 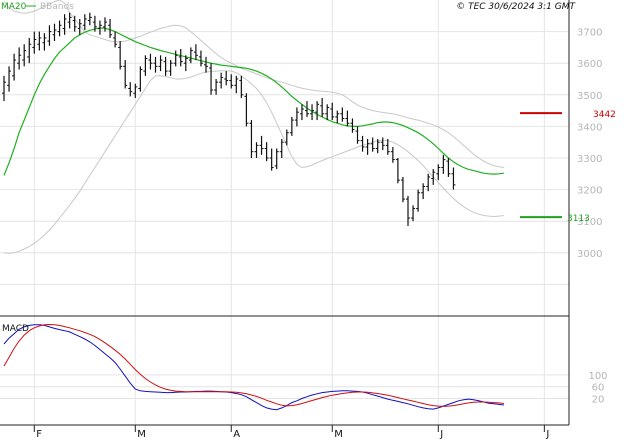 What do you see at coordinates (236, 434) in the screenshot?
I see `date-label: A` at bounding box center [236, 434].